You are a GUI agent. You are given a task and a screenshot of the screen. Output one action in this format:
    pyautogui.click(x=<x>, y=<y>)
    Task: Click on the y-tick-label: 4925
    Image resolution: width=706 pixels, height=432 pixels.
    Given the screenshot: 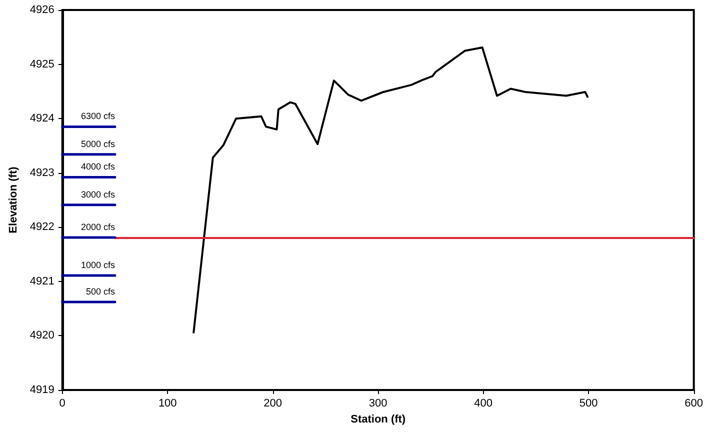 What is the action you would take?
    pyautogui.click(x=42, y=64)
    